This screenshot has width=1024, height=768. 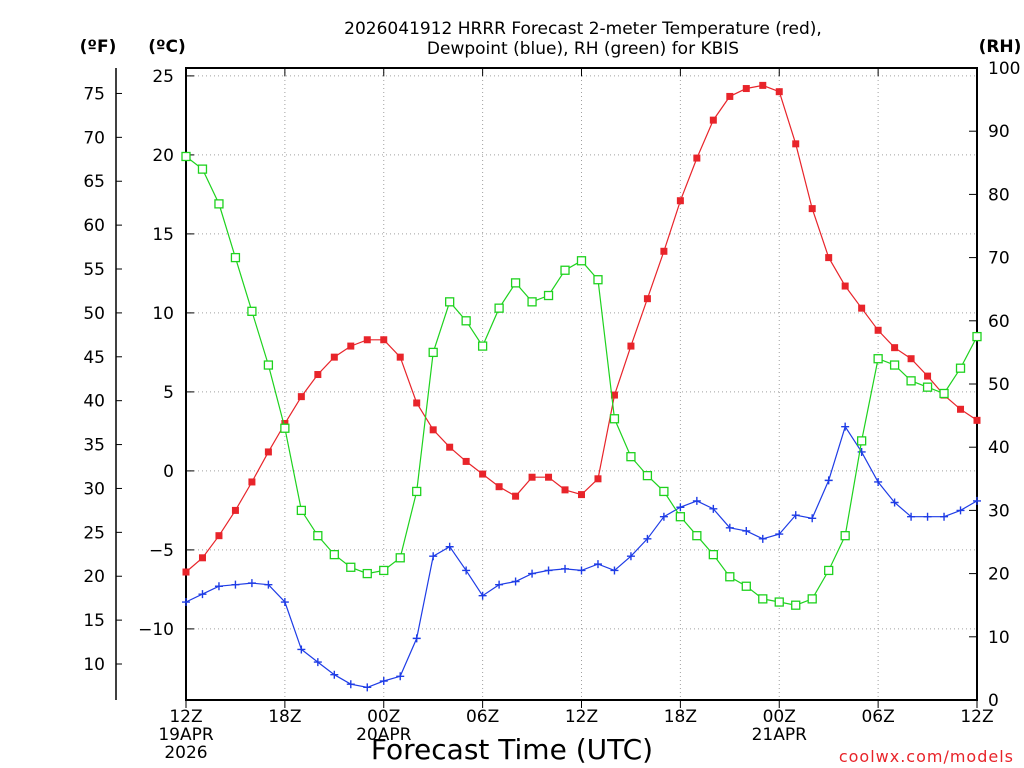 I want to click on credit-label: coolwx.com/models, so click(x=926, y=756).